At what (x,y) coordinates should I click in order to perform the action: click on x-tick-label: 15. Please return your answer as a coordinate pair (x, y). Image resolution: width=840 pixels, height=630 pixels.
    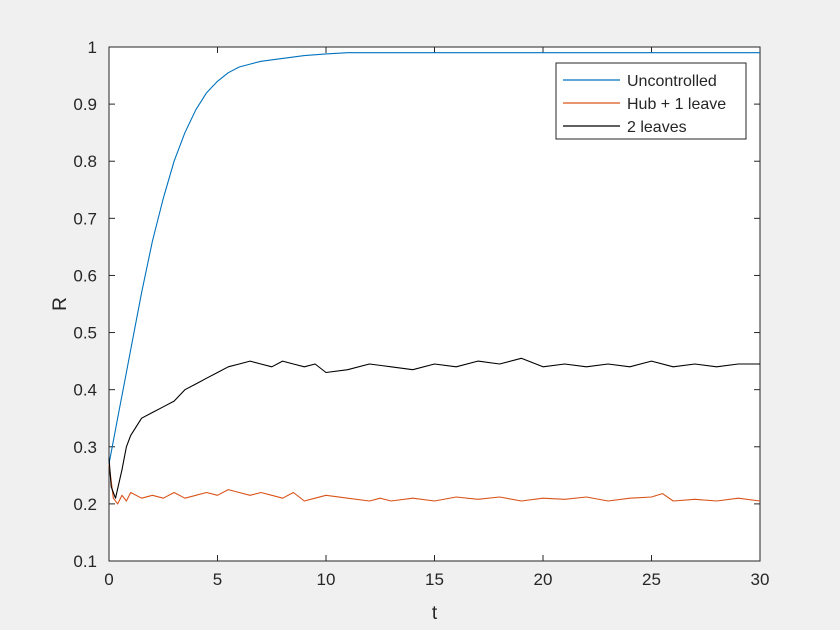
    Looking at the image, I should click on (434, 579).